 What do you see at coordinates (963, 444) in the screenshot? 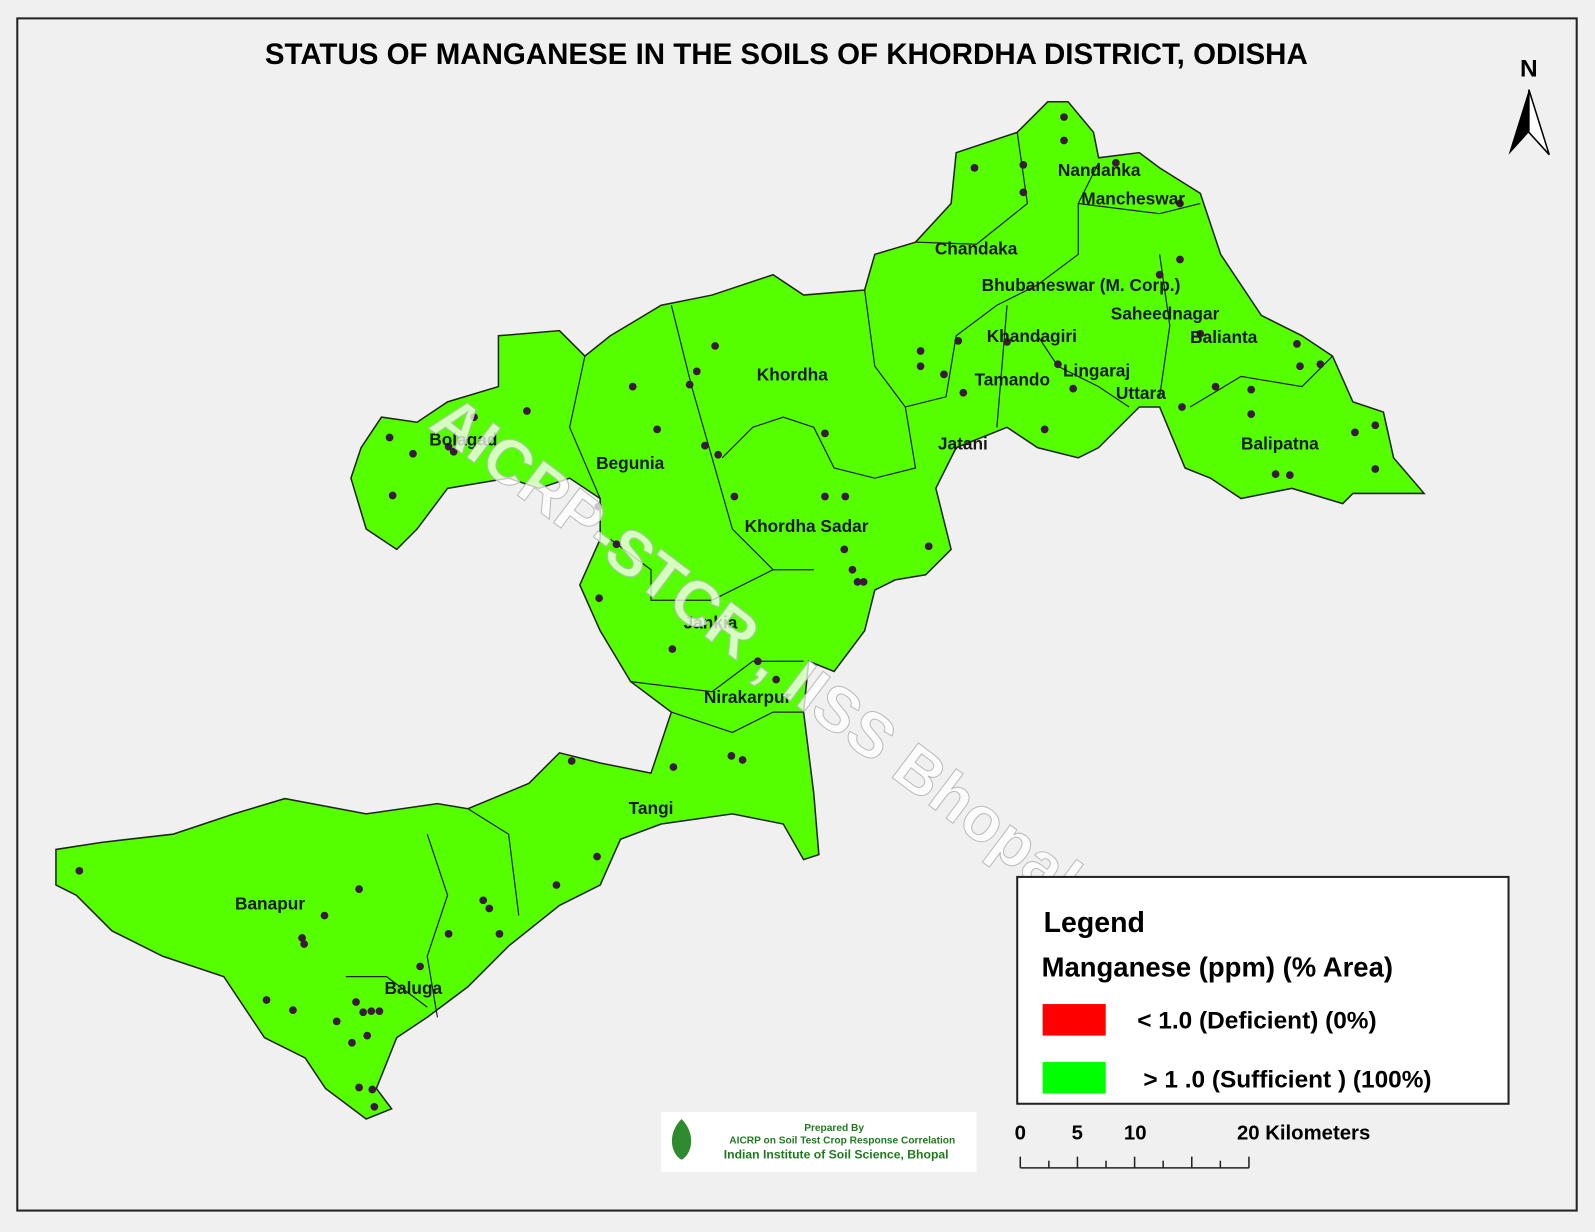
I see `block-label: Jatani` at bounding box center [963, 444].